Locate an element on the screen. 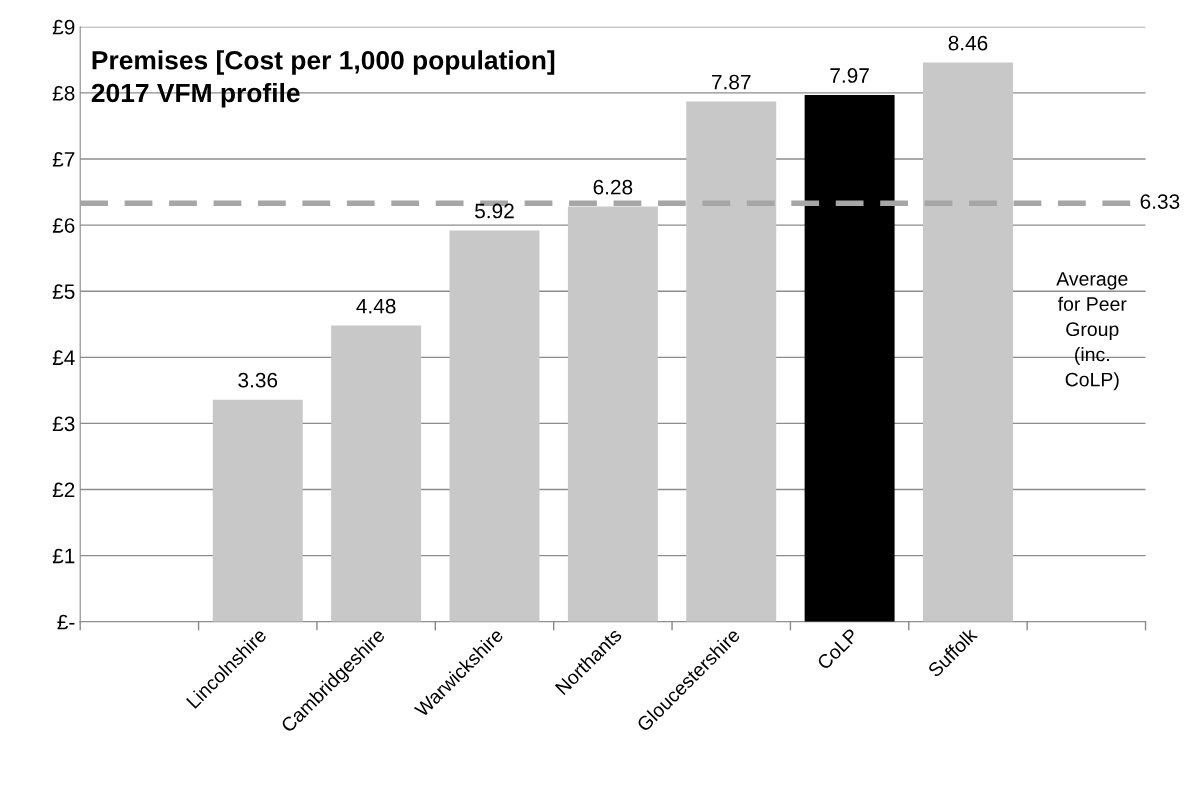 Image resolution: width=1197 pixels, height=789 pixels. data-label: 8.46 is located at coordinates (968, 43).